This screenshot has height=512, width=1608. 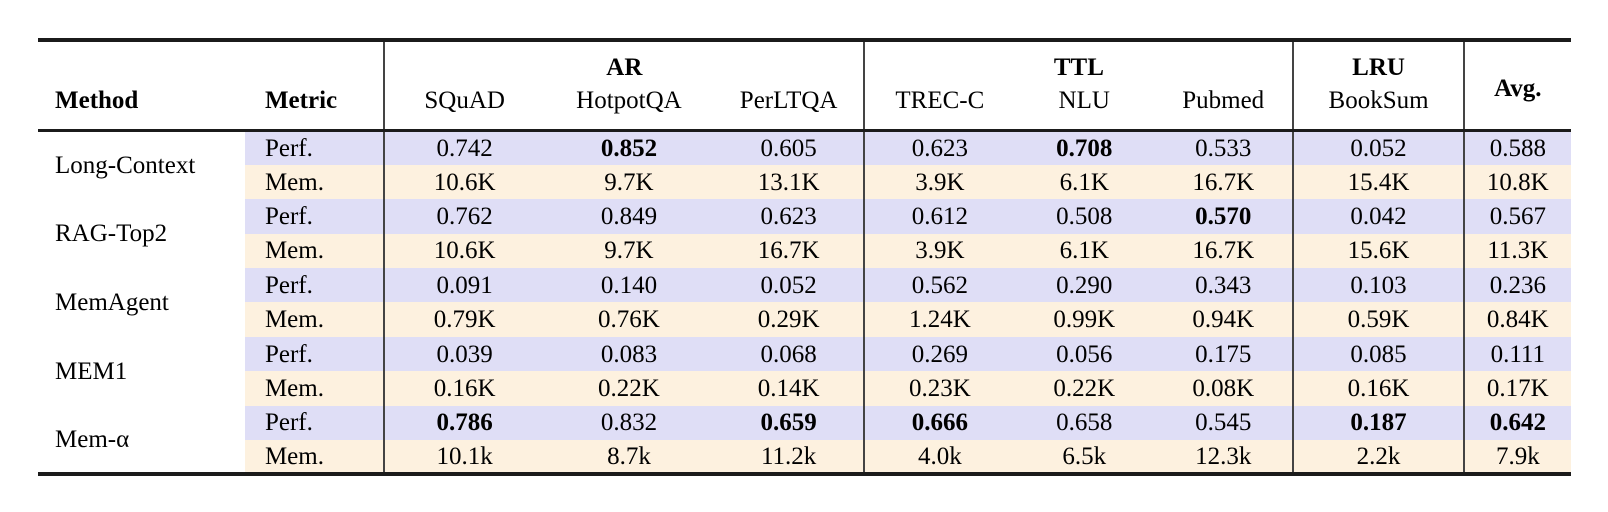 What do you see at coordinates (790, 182) in the screenshot?
I see `value-cell: 13.1K` at bounding box center [790, 182].